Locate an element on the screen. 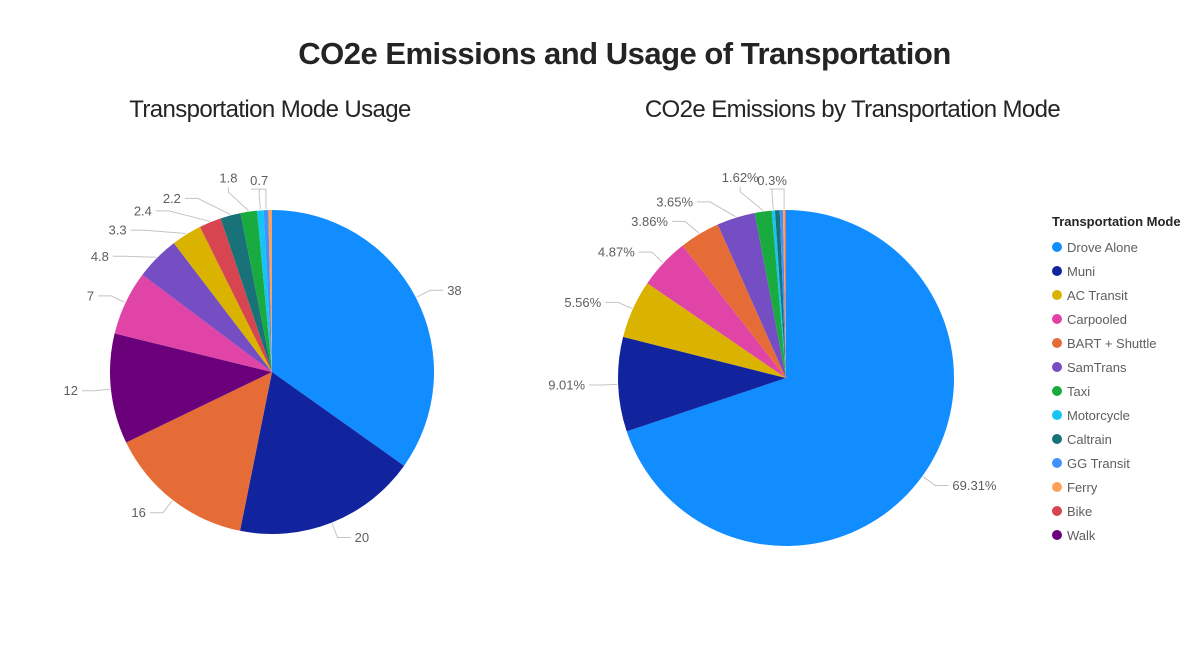 The height and width of the screenshot is (661, 1201). legend-item-motorcycle: Motorcycle is located at coordinates (1126, 415).